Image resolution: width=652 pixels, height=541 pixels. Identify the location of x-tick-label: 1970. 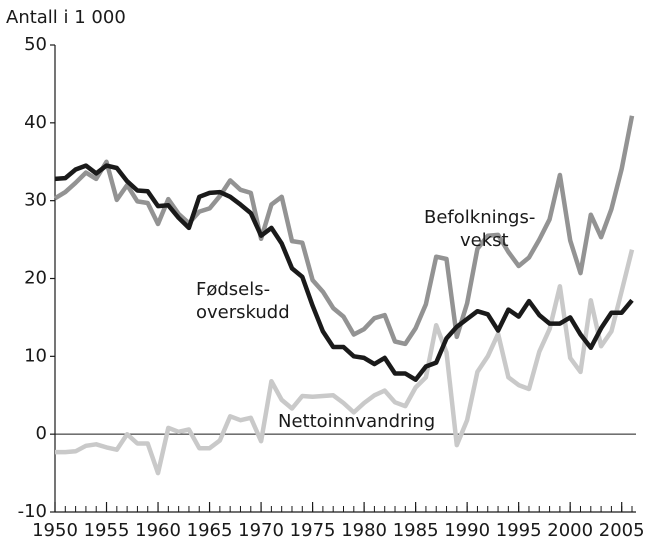
(261, 530).